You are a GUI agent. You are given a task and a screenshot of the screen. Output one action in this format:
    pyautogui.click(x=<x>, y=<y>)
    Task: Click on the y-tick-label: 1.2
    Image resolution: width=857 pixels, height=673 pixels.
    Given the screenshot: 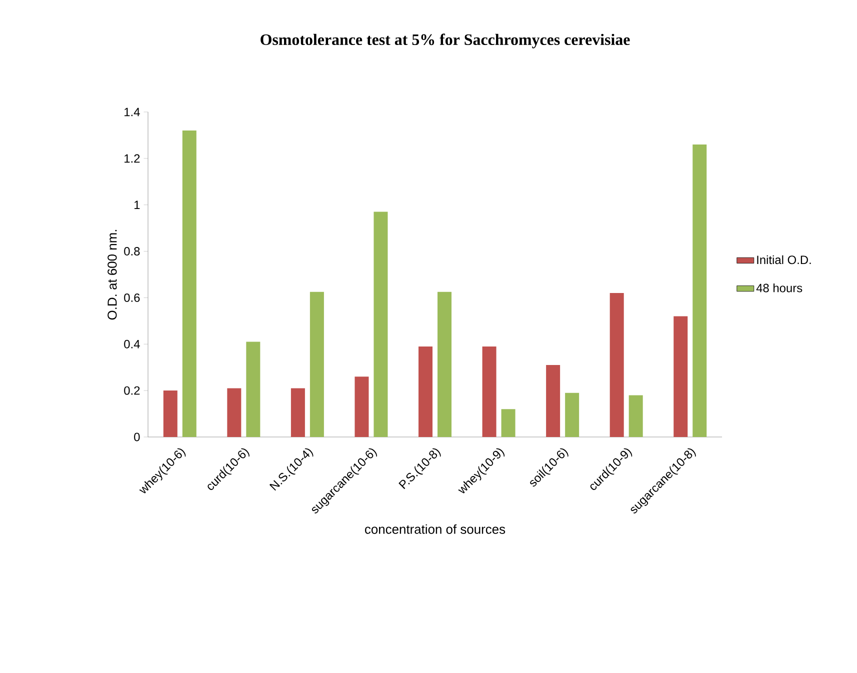 What is the action you would take?
    pyautogui.click(x=132, y=158)
    